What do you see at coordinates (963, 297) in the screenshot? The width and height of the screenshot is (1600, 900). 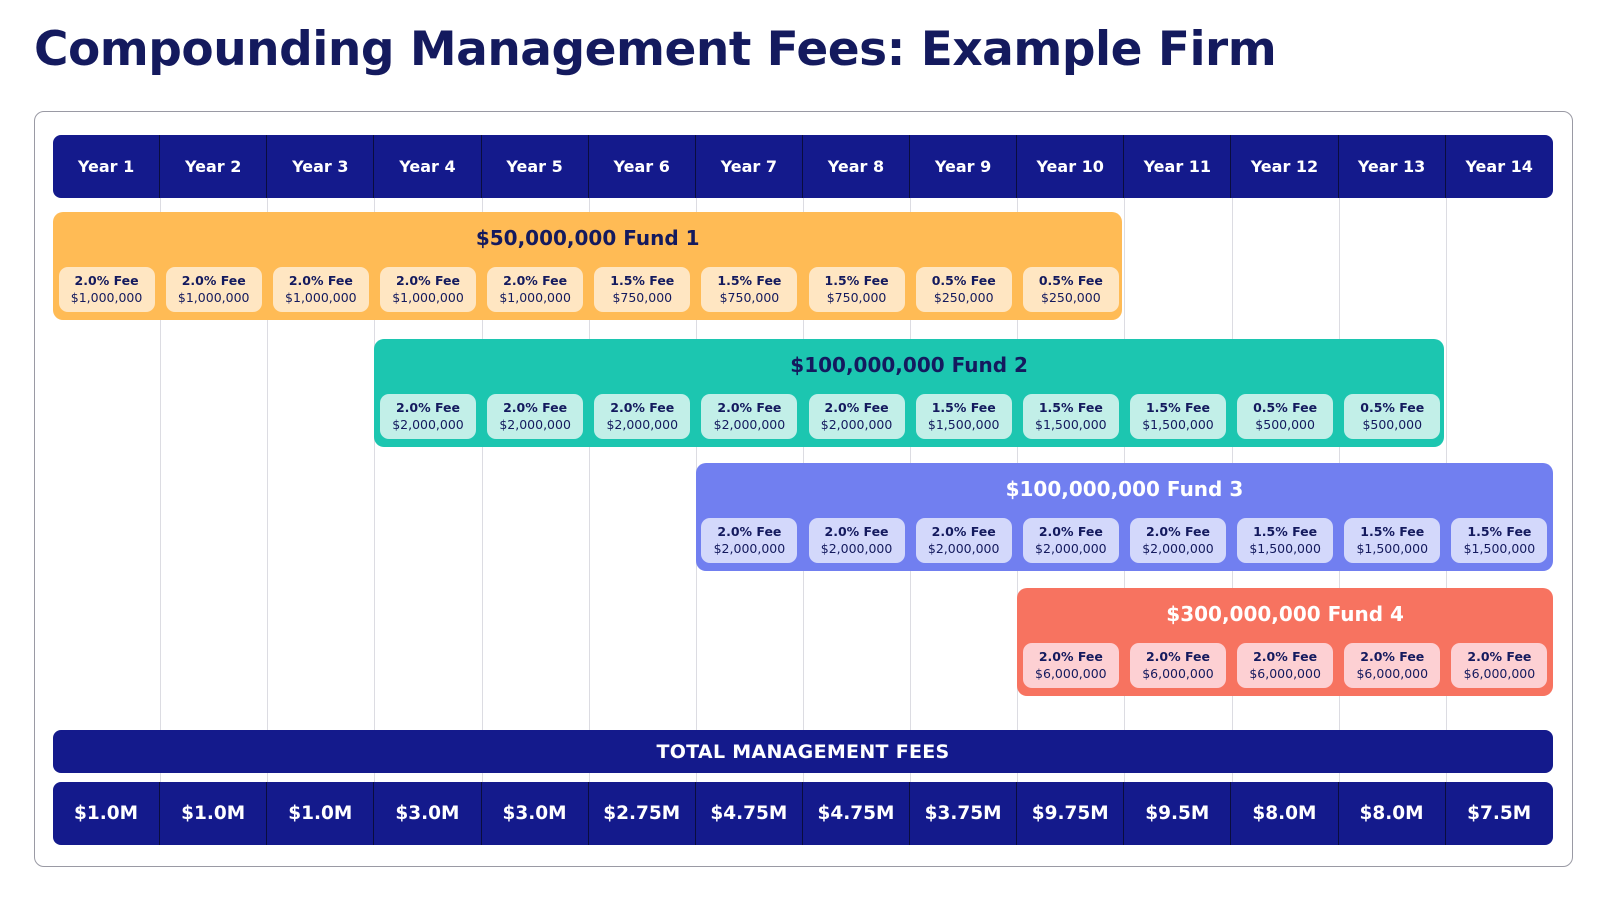 I see `fee-amount: $250,000` at bounding box center [963, 297].